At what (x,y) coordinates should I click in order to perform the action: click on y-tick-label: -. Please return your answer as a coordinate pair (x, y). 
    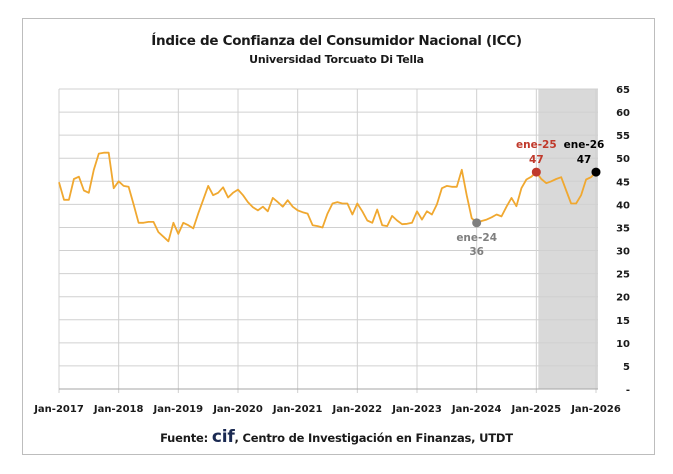
    Looking at the image, I should click on (628, 390).